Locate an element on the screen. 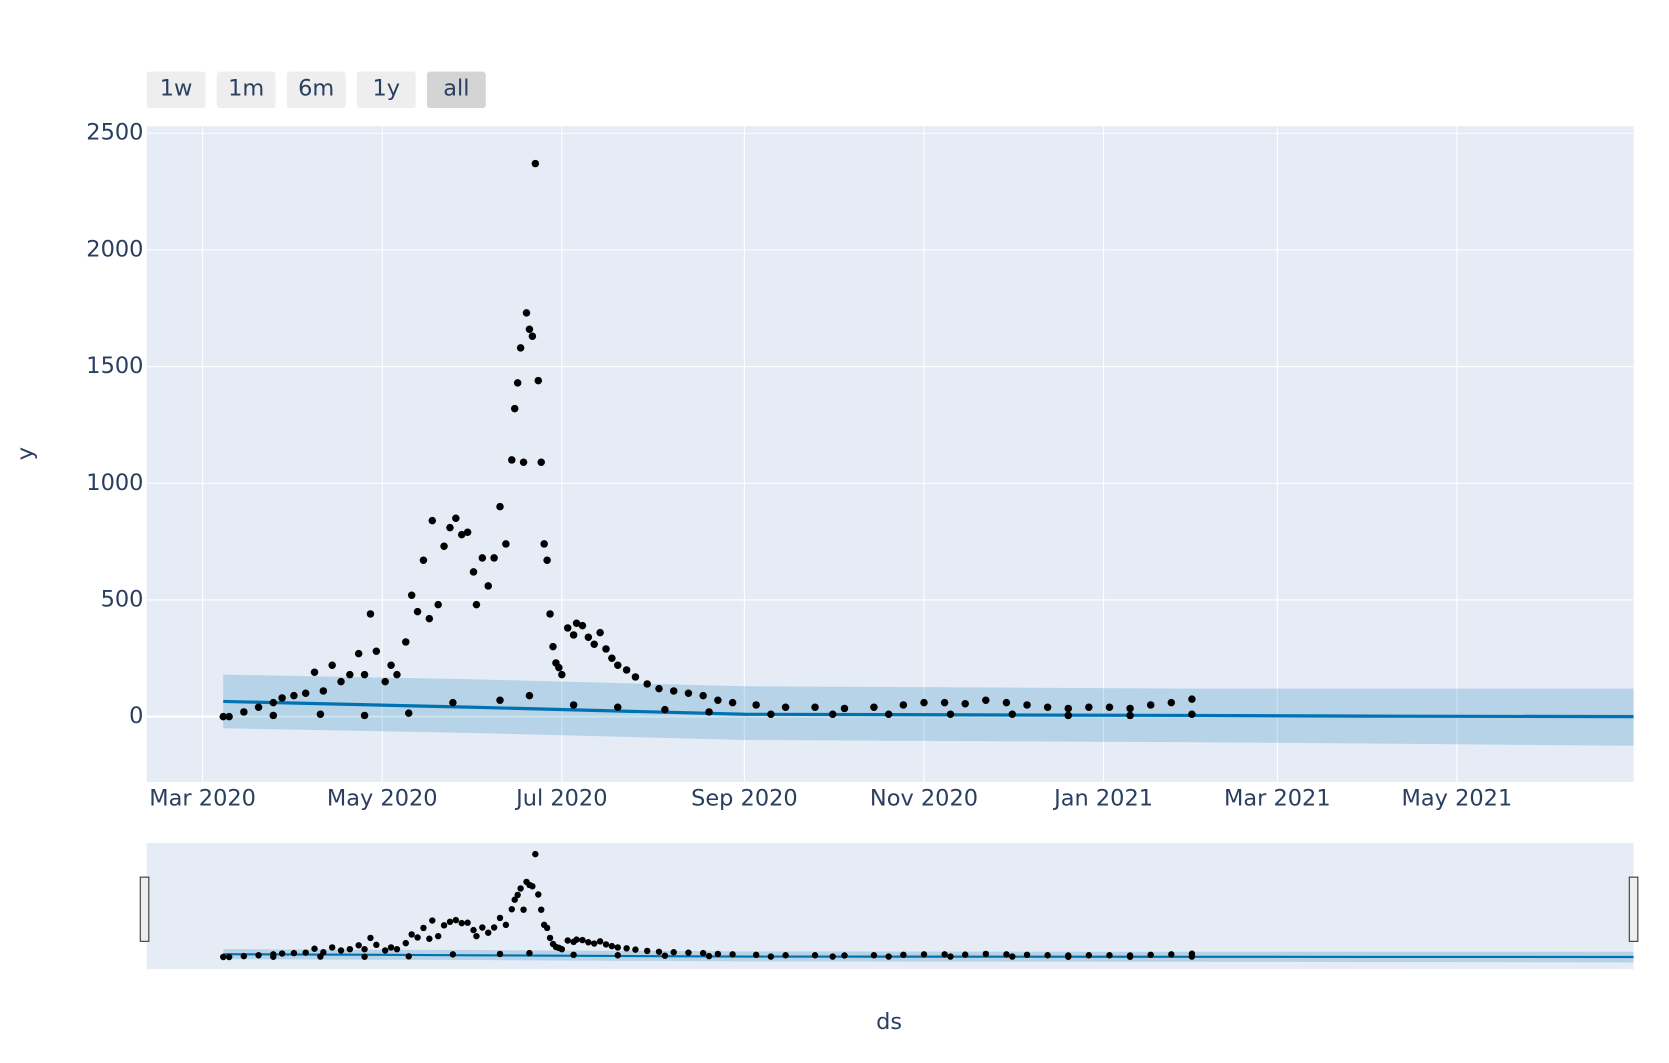 This screenshot has height=1063, width=1669. range-button-label: 6m is located at coordinates (316, 88).